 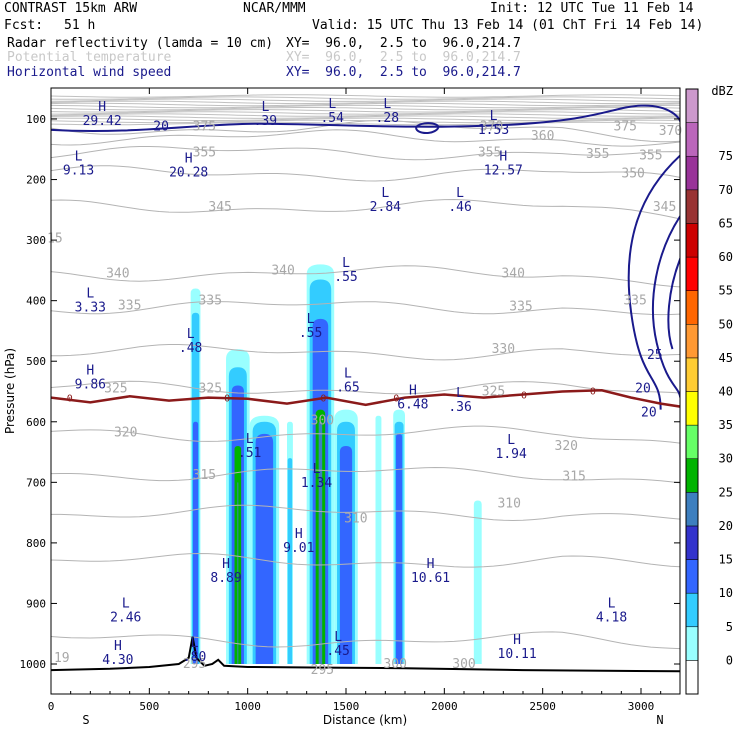 What do you see at coordinates (503, 171) in the screenshot?
I see `extremum-value: 12.57` at bounding box center [503, 171].